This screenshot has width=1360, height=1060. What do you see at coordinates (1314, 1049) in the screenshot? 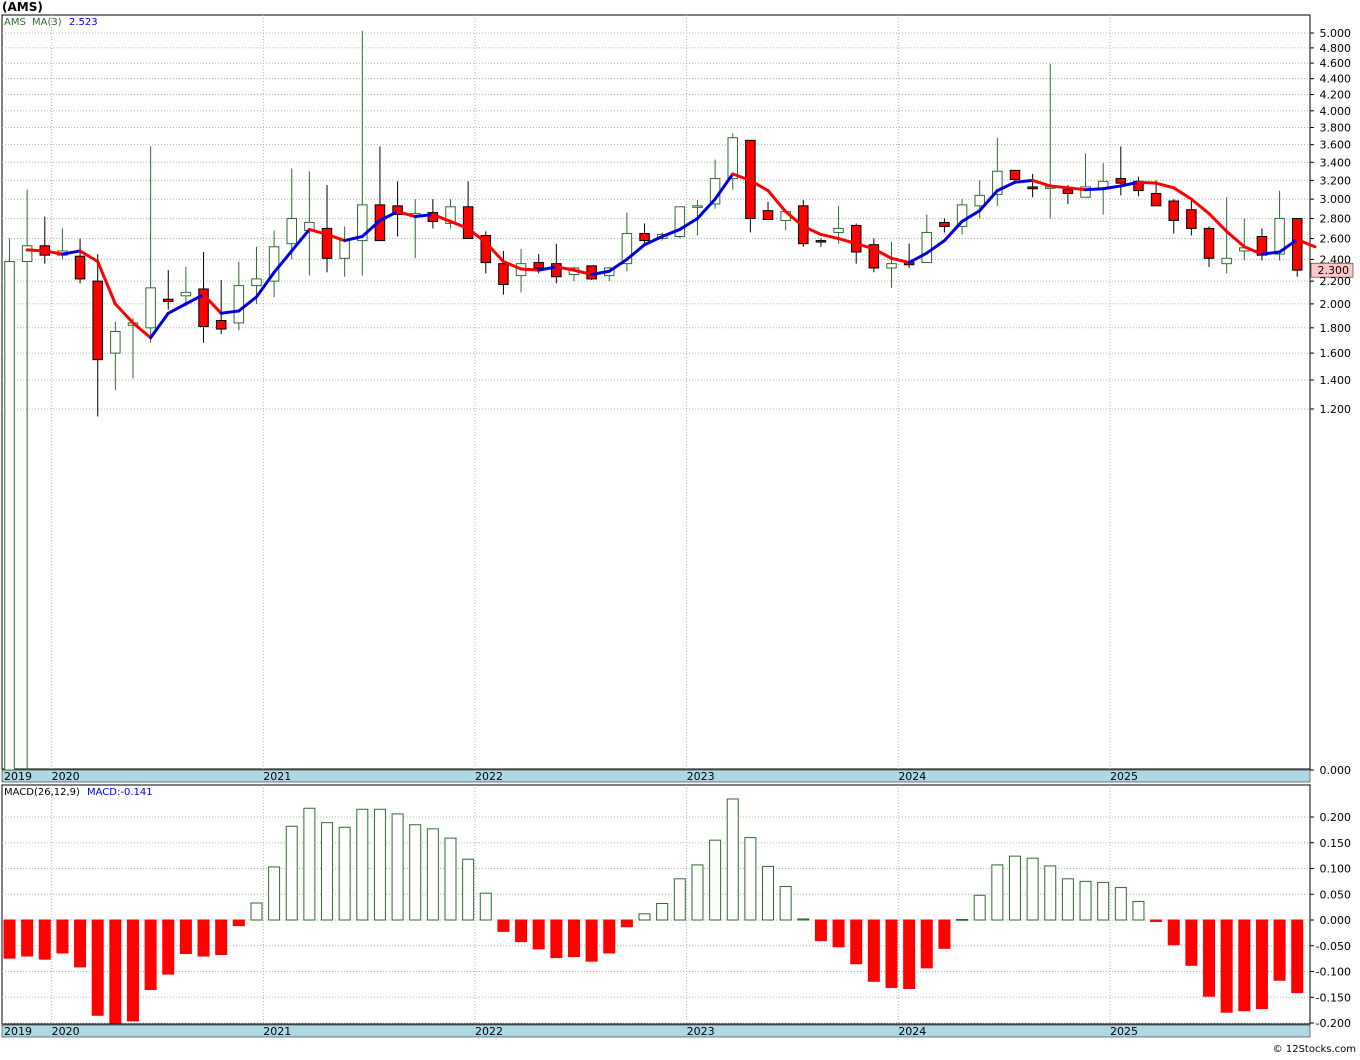
I see `credit-text: © 12Stocks.com` at bounding box center [1314, 1049].